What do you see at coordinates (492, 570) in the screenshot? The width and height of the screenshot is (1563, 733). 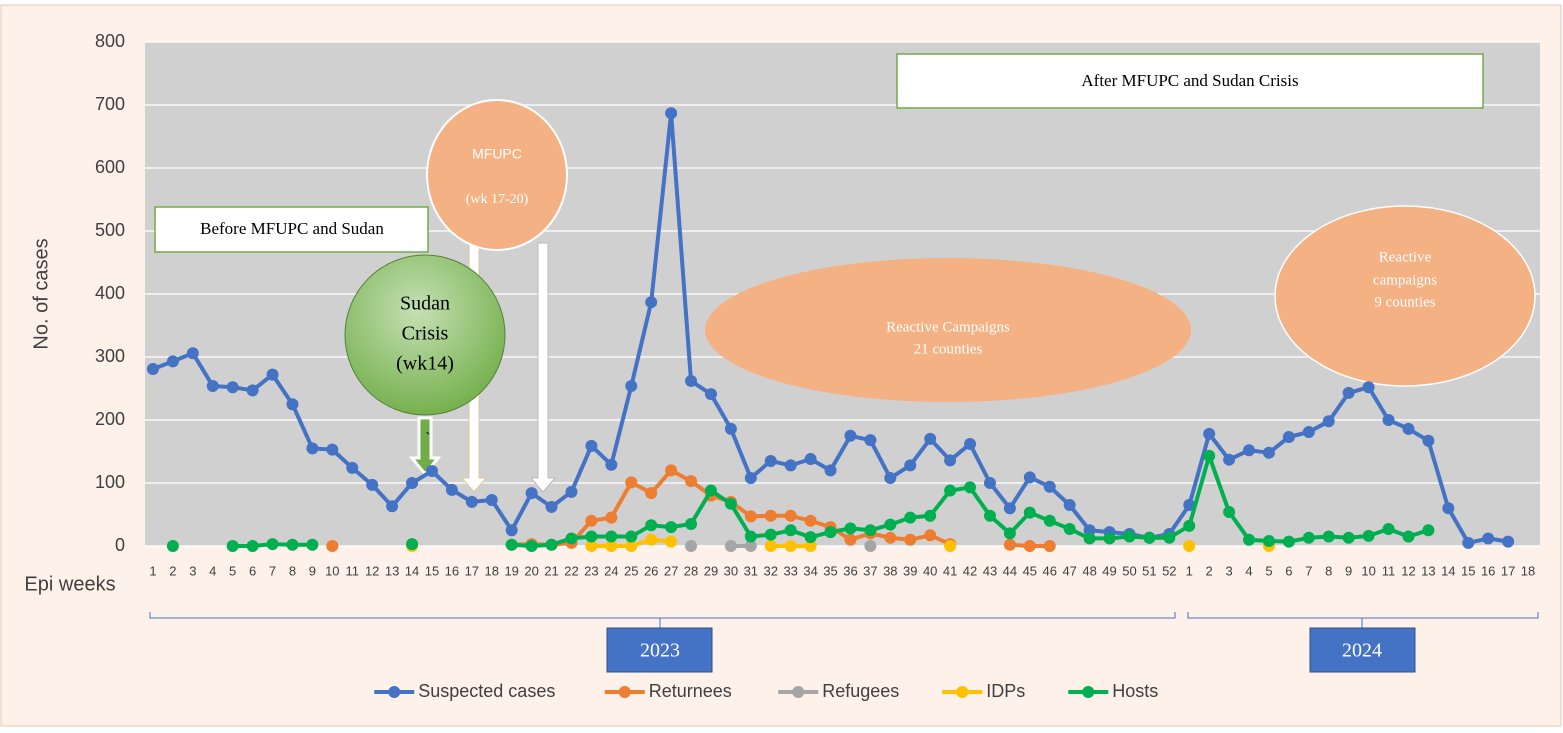 I see `x-tick-label: 18` at bounding box center [492, 570].